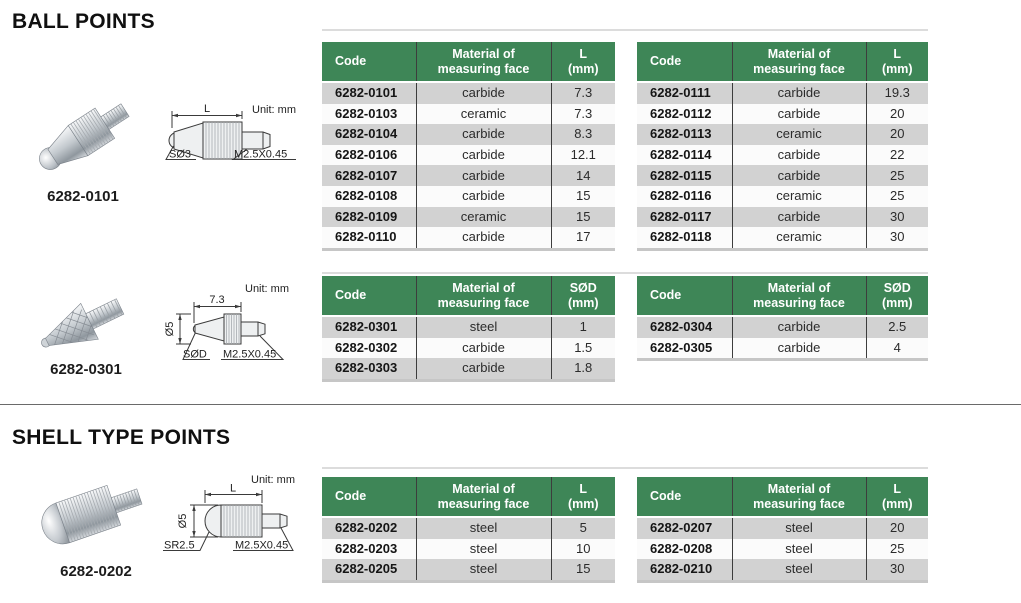  Describe the element at coordinates (896, 93) in the screenshot. I see `value-cell: 19.3` at that location.